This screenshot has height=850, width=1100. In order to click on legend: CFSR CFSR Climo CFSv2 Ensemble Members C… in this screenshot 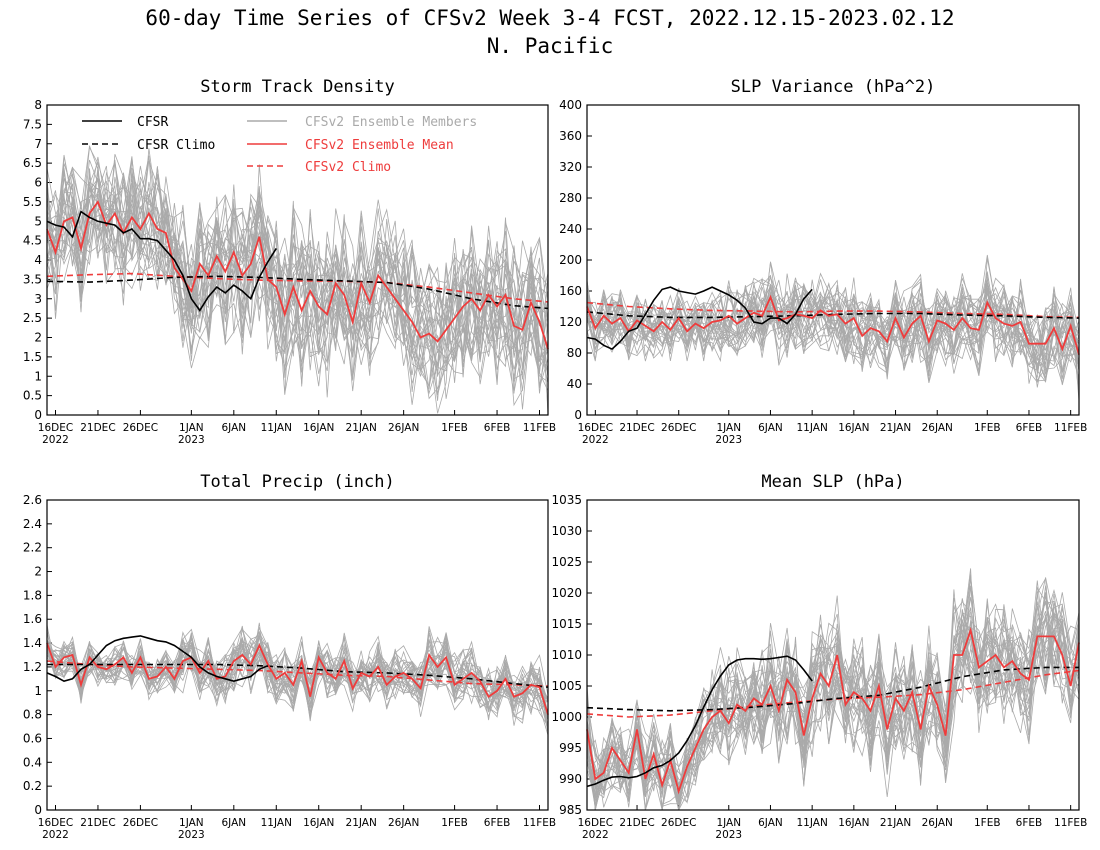, I will do `click(279, 145)`.